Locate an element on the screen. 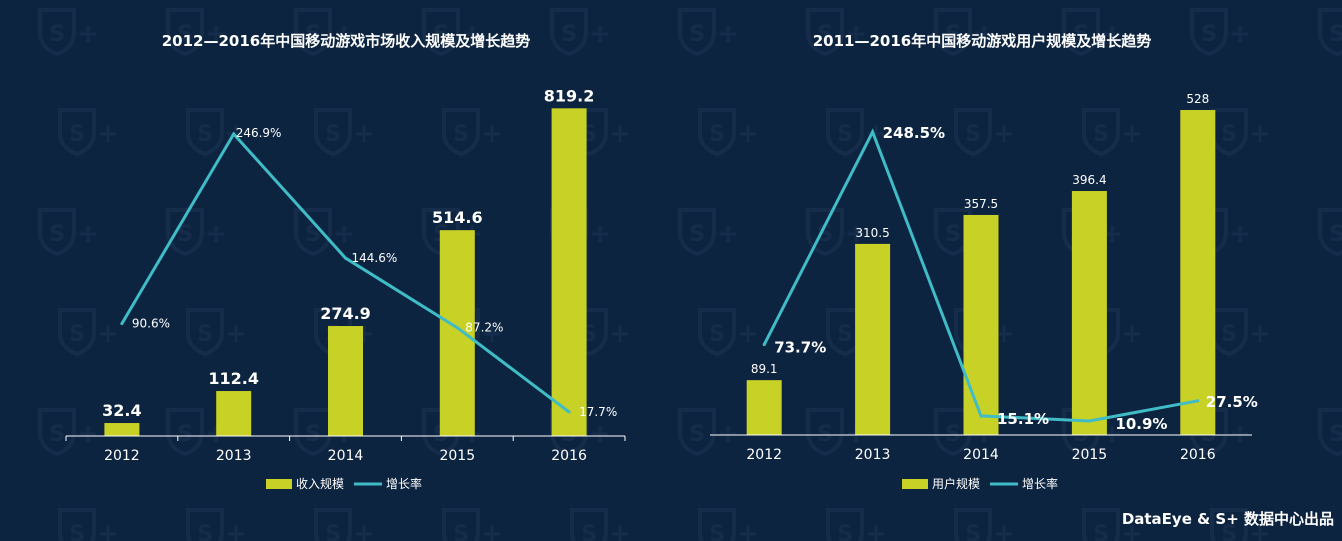 Image resolution: width=1342 pixels, height=541 pixels. legend-swatch-bar is located at coordinates (279, 484).